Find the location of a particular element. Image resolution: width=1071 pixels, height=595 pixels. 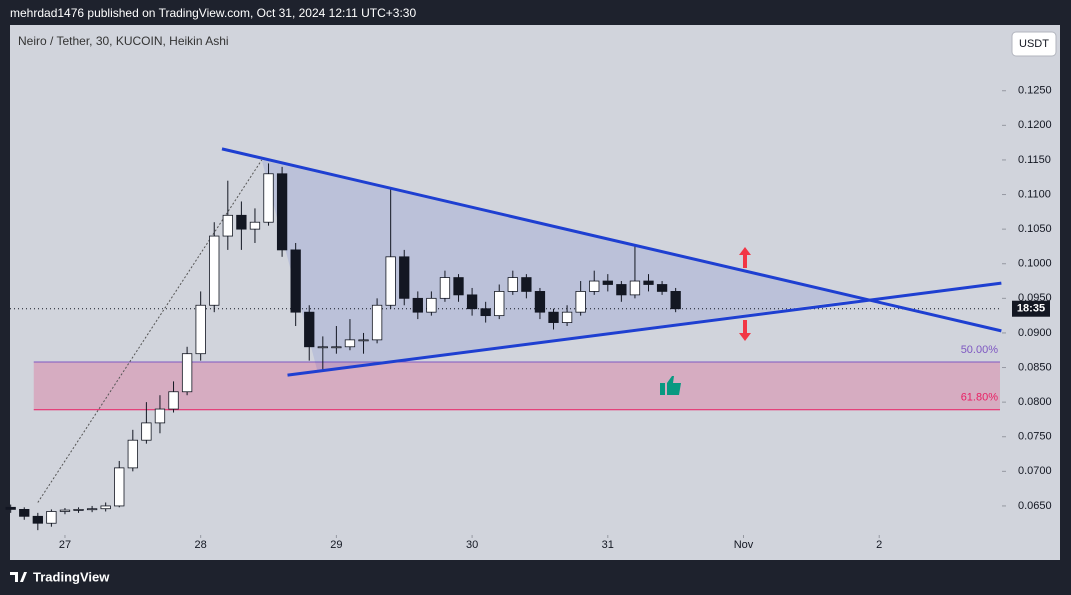

y-tick-label: 0.0800 is located at coordinates (1035, 402).